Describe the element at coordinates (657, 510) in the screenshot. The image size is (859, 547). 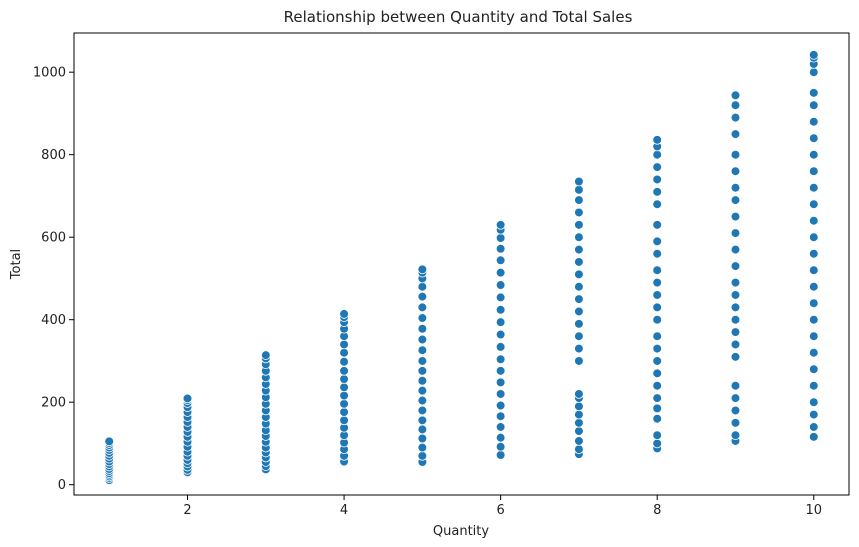
I see `x-tick-label: 8` at that location.